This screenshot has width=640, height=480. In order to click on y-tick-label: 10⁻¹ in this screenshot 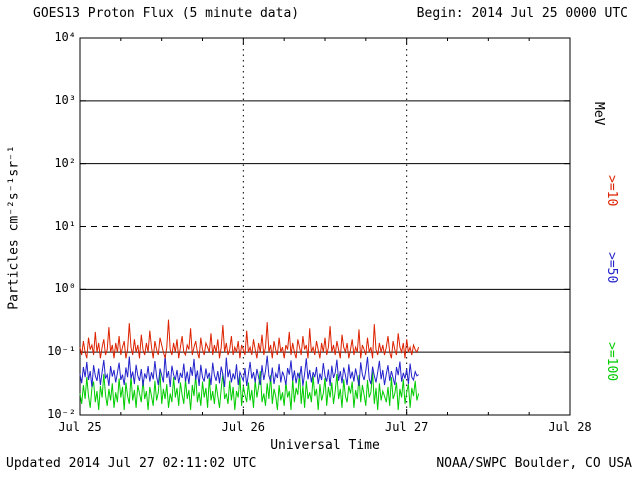, I will do `click(61, 351)`.